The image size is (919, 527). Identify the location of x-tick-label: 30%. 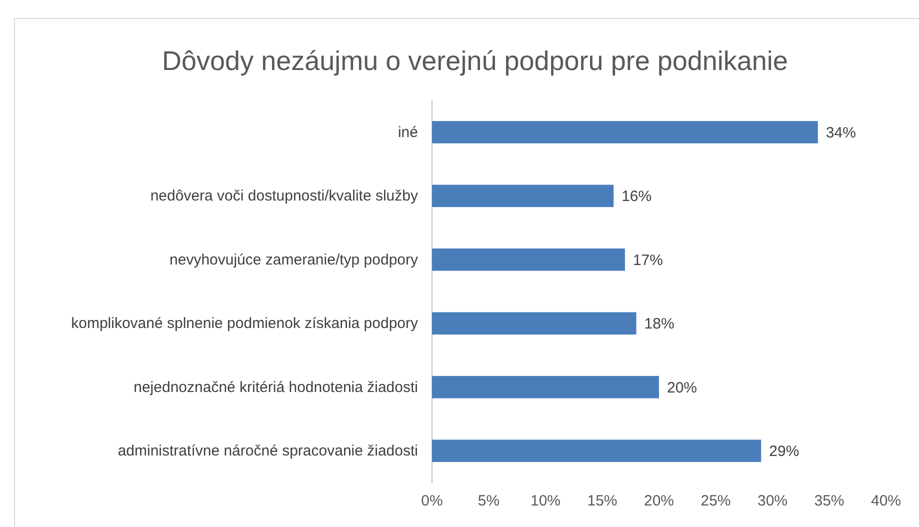
(772, 501).